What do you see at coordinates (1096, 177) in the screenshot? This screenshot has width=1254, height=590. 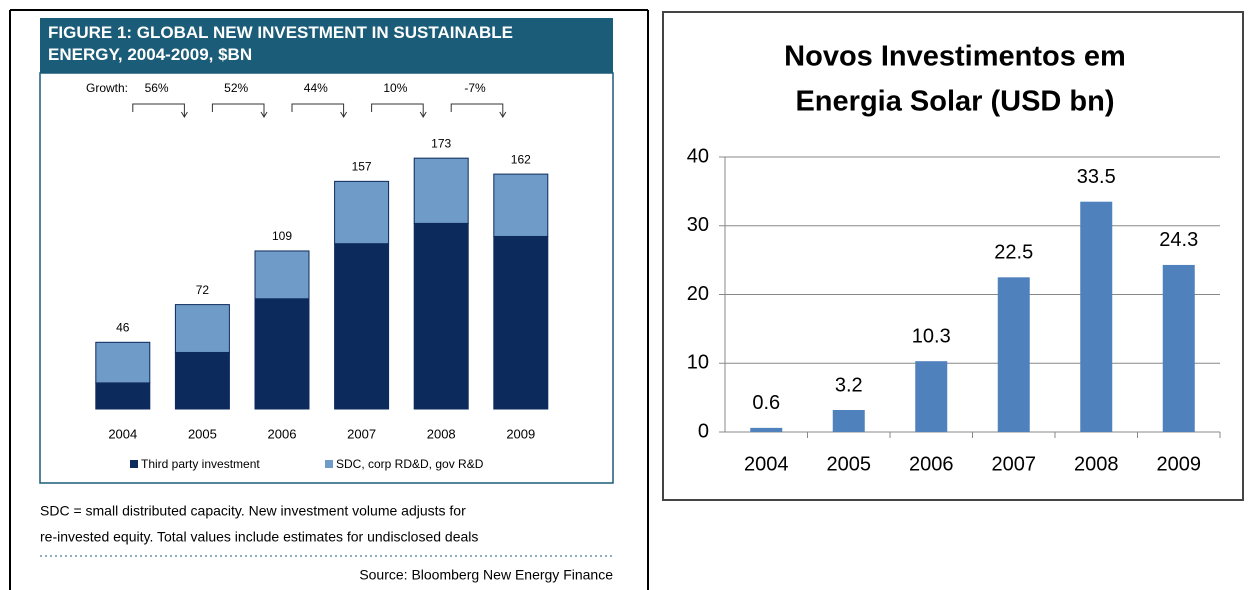 I see `value-label: 33.5` at bounding box center [1096, 177].